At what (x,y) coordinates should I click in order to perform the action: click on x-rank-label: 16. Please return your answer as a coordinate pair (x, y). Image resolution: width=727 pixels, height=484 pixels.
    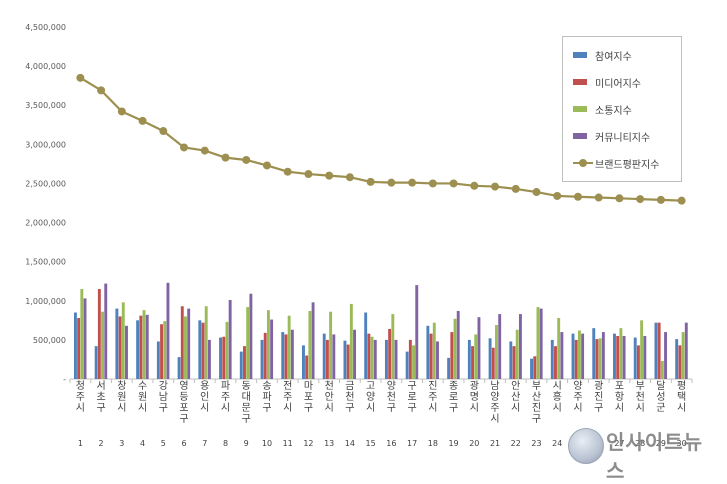
    Looking at the image, I should click on (391, 443).